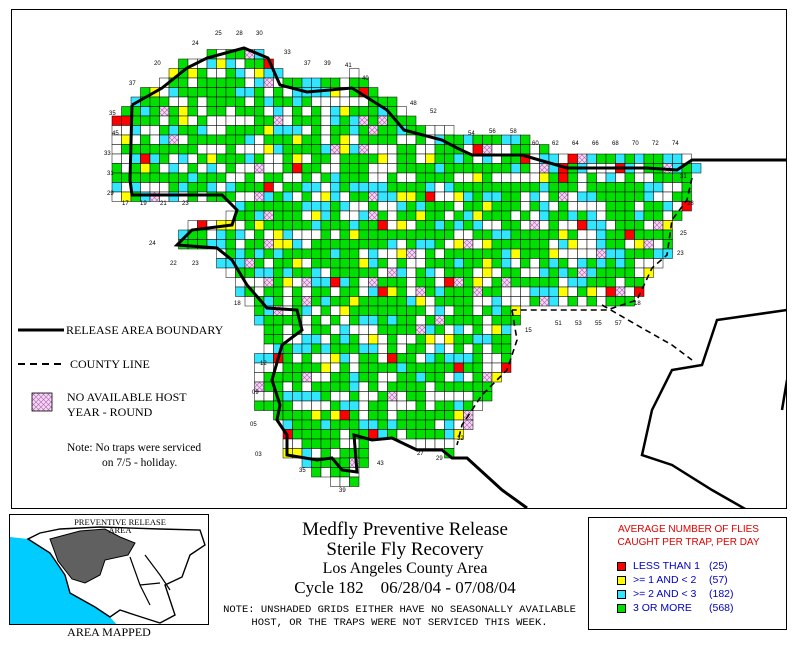  I want to click on grid-number-label: 29, so click(439, 459).